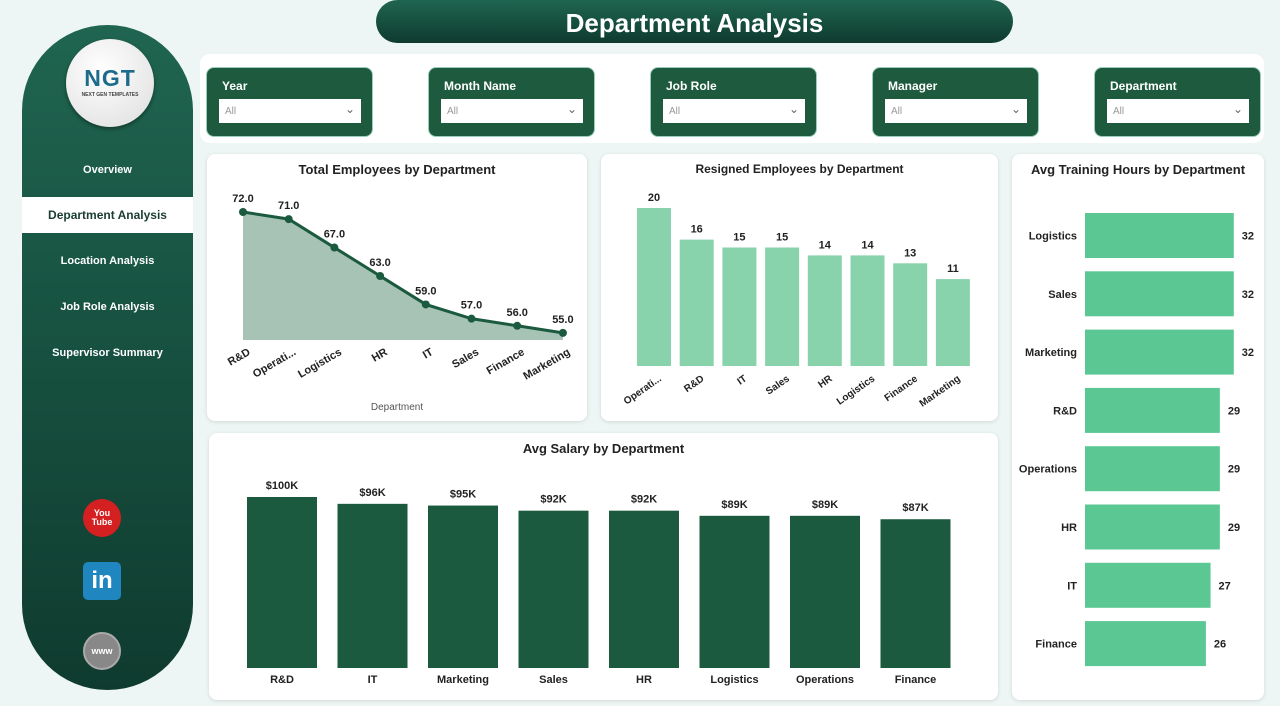 The width and height of the screenshot is (1280, 706). I want to click on y-tick-label: Finance, so click(1056, 645).